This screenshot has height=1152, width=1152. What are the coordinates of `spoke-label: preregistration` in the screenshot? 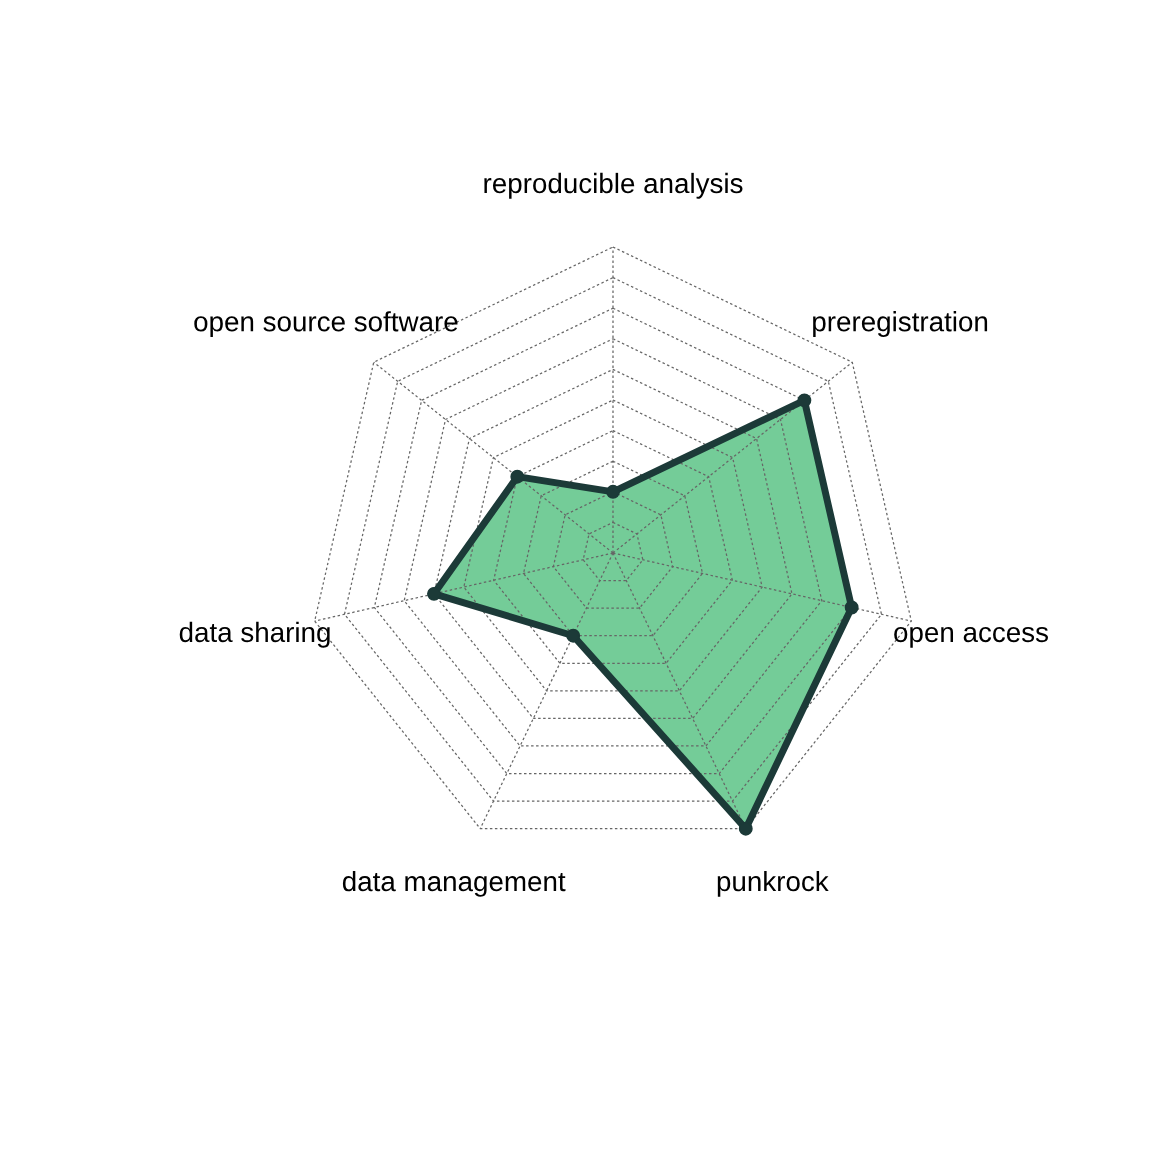 It's located at (900, 324).